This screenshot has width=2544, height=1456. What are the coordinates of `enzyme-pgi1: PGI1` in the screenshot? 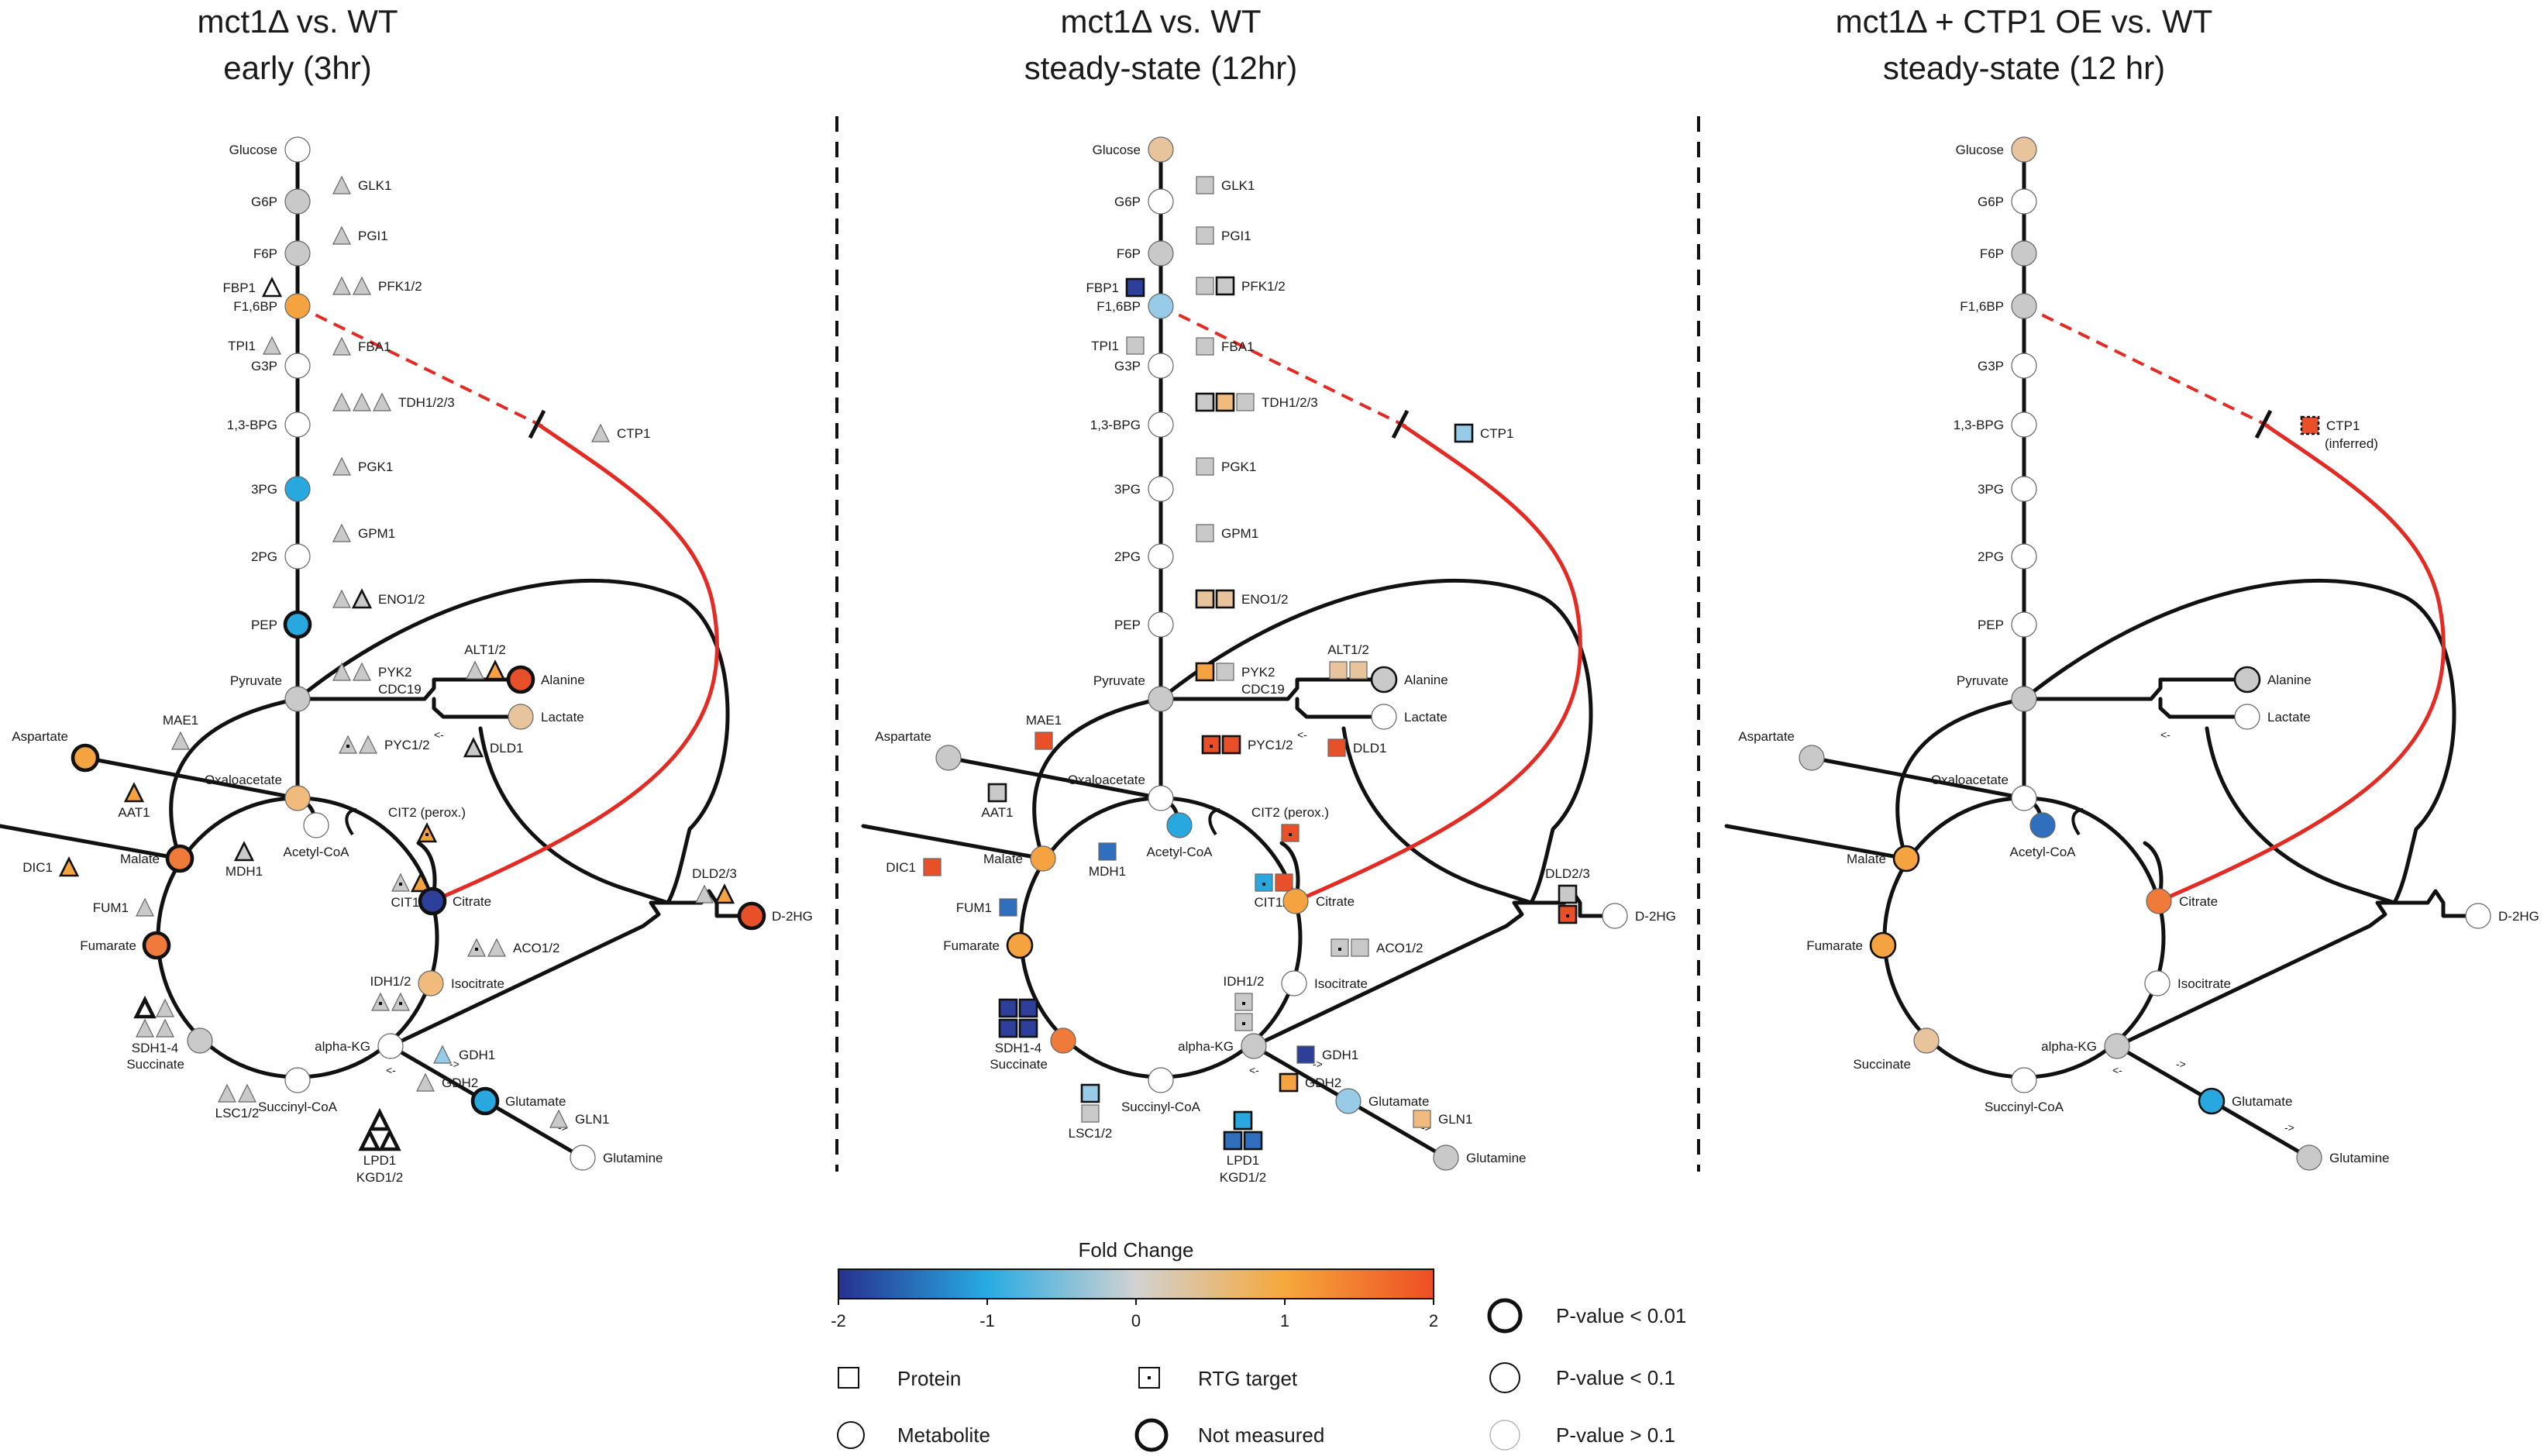 It's located at (1223, 235).